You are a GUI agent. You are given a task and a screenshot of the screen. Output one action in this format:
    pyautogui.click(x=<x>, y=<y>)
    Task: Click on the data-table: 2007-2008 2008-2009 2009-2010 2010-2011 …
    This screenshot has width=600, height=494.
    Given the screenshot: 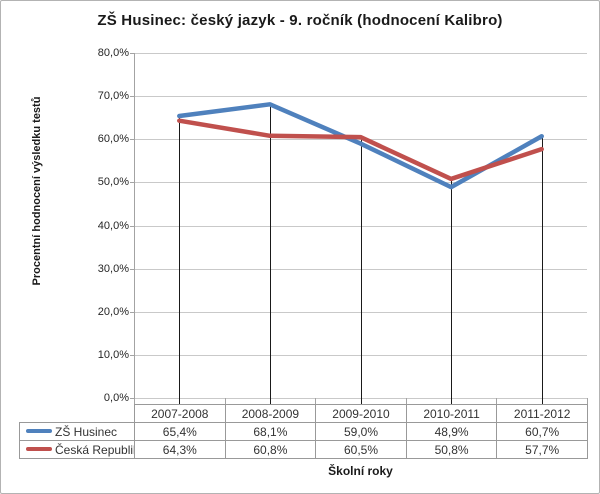 What is the action you would take?
    pyautogui.click(x=303, y=431)
    